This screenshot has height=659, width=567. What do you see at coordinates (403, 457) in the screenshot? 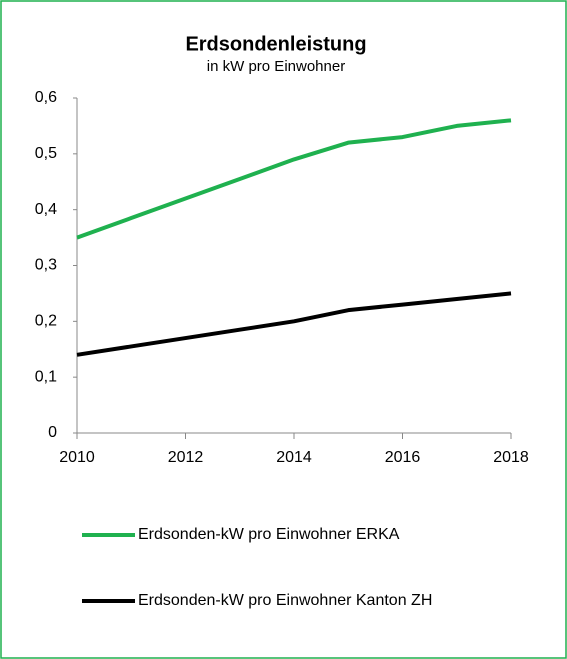
I see `x-tick-label: 2016` at bounding box center [403, 457].